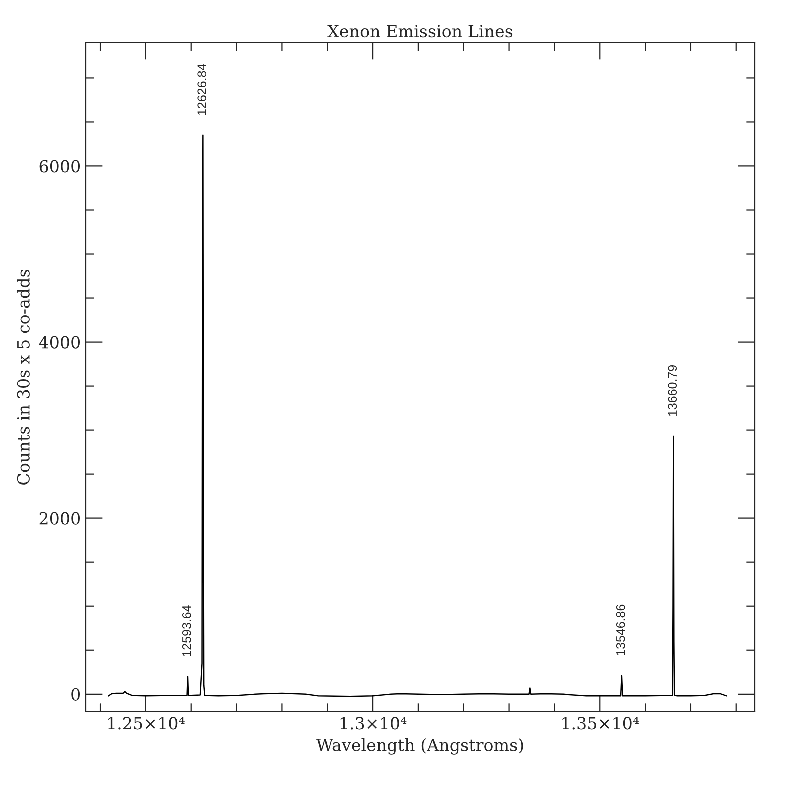  What do you see at coordinates (420, 31) in the screenshot?
I see `chart-title: Xenon Emission Lines` at bounding box center [420, 31].